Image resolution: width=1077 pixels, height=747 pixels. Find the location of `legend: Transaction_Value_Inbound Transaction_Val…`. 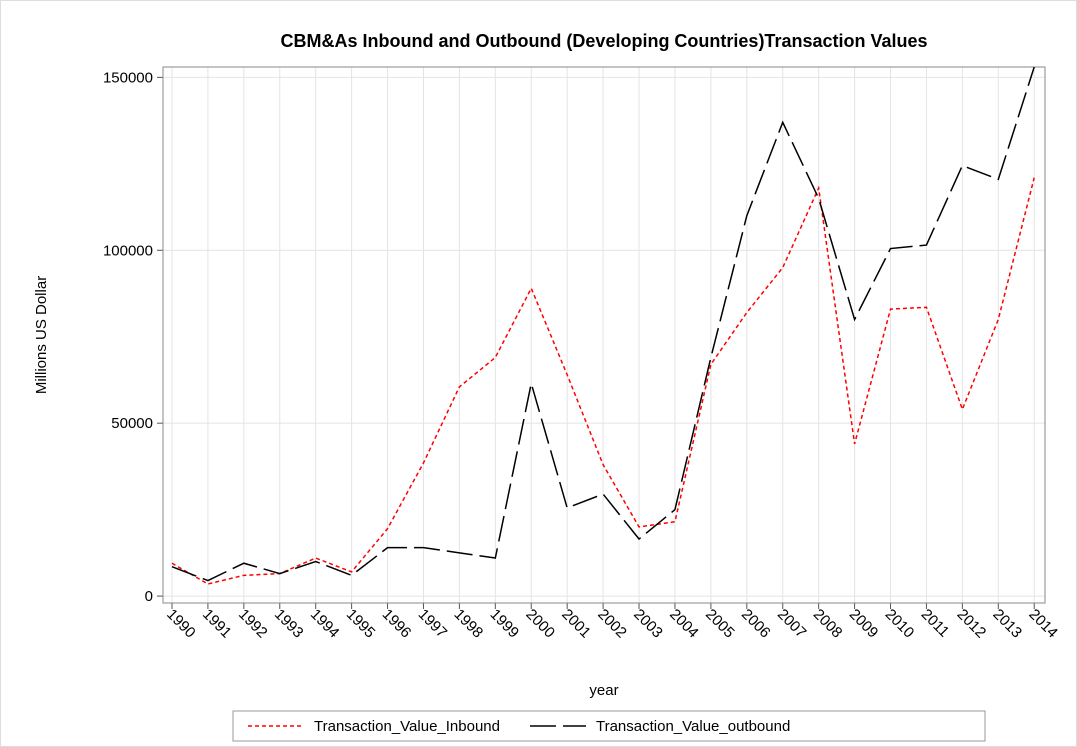

legend: Transaction_Value_Inbound Transaction_Val… is located at coordinates (609, 726).